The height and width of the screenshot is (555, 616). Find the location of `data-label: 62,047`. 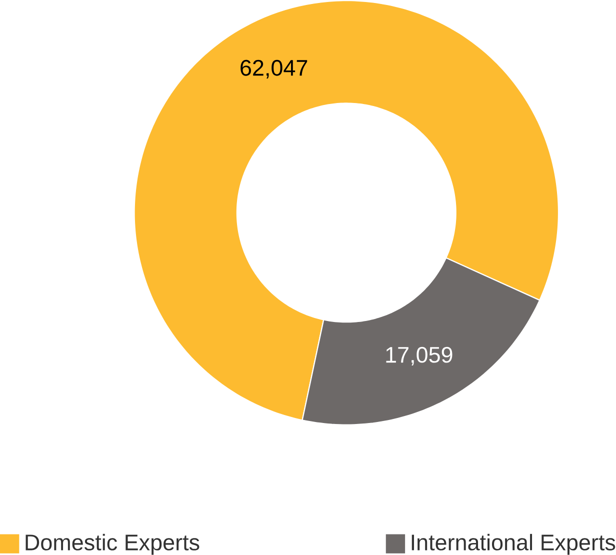

data-label: 62,047 is located at coordinates (274, 69).